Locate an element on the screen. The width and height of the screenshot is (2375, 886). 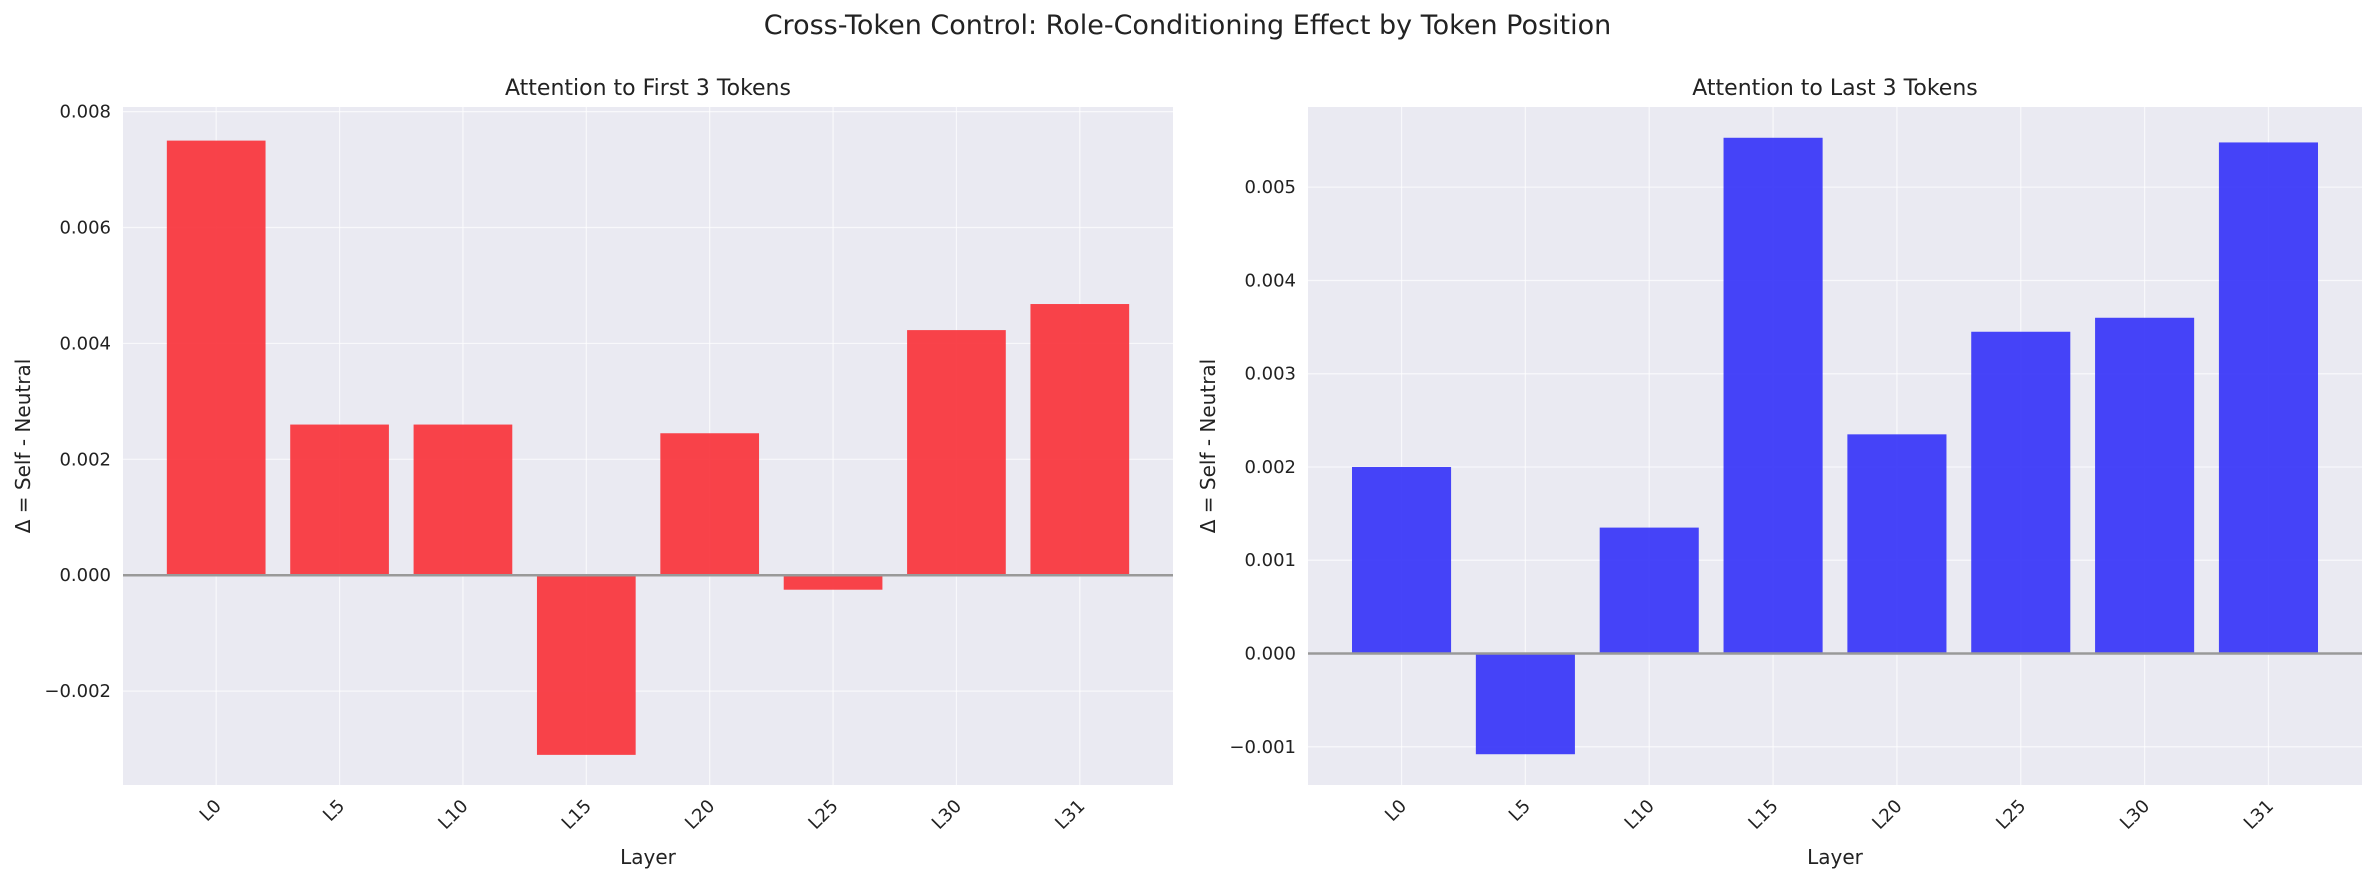
bar-last-l0 is located at coordinates (1402, 560).